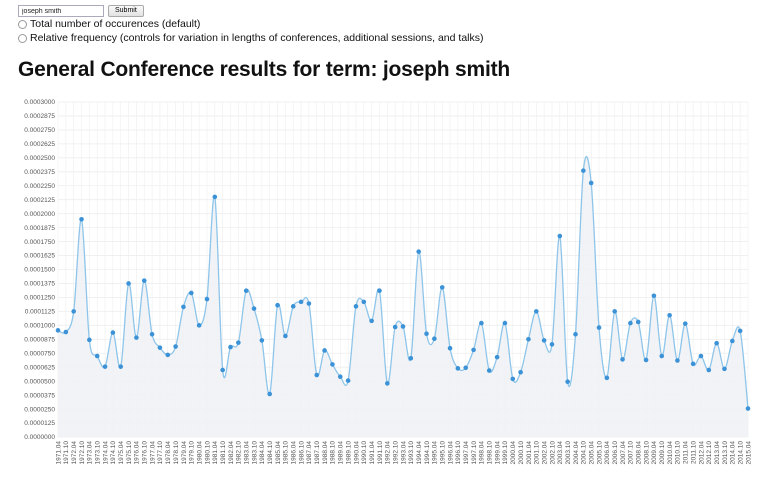 The width and height of the screenshot is (768, 478). I want to click on y-tick-label: 0.0001125, so click(40, 312).